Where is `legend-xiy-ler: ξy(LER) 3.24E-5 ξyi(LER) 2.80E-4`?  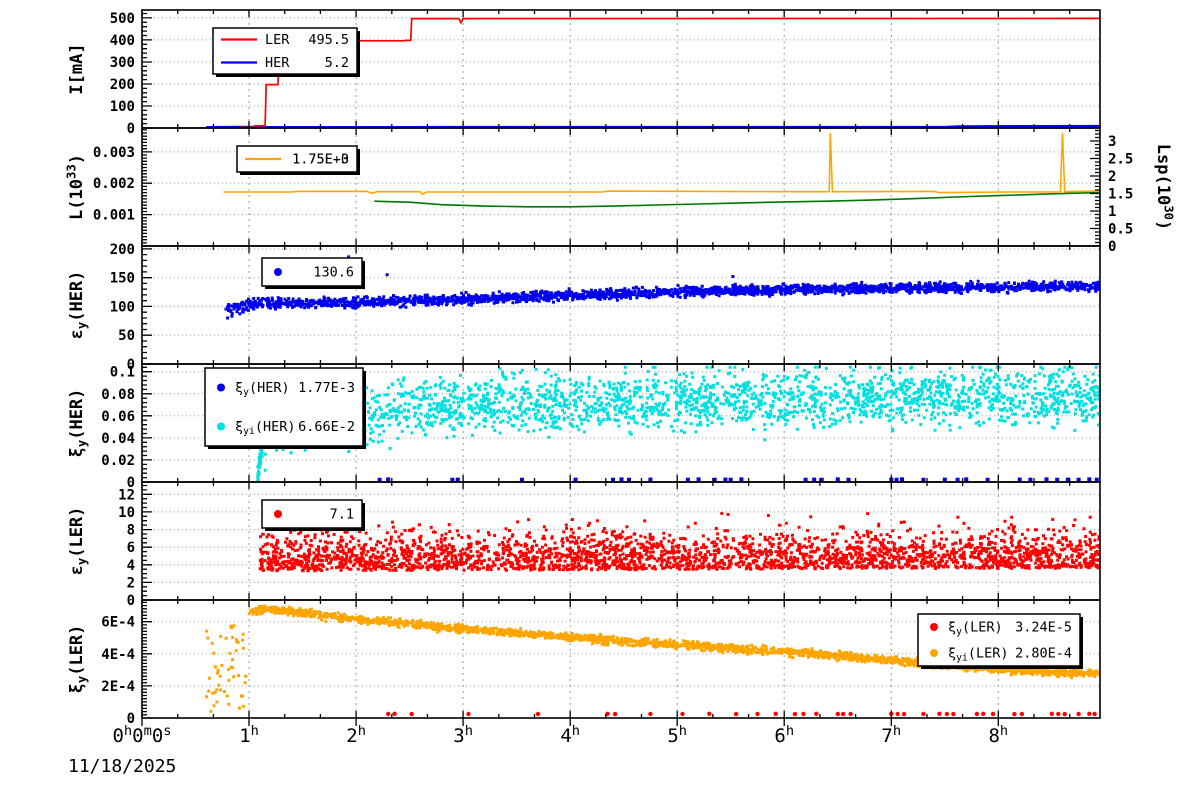 legend-xiy-ler: ξy(LER) 3.24E-5 ξyi(LER) 2.80E-4 is located at coordinates (1000, 641).